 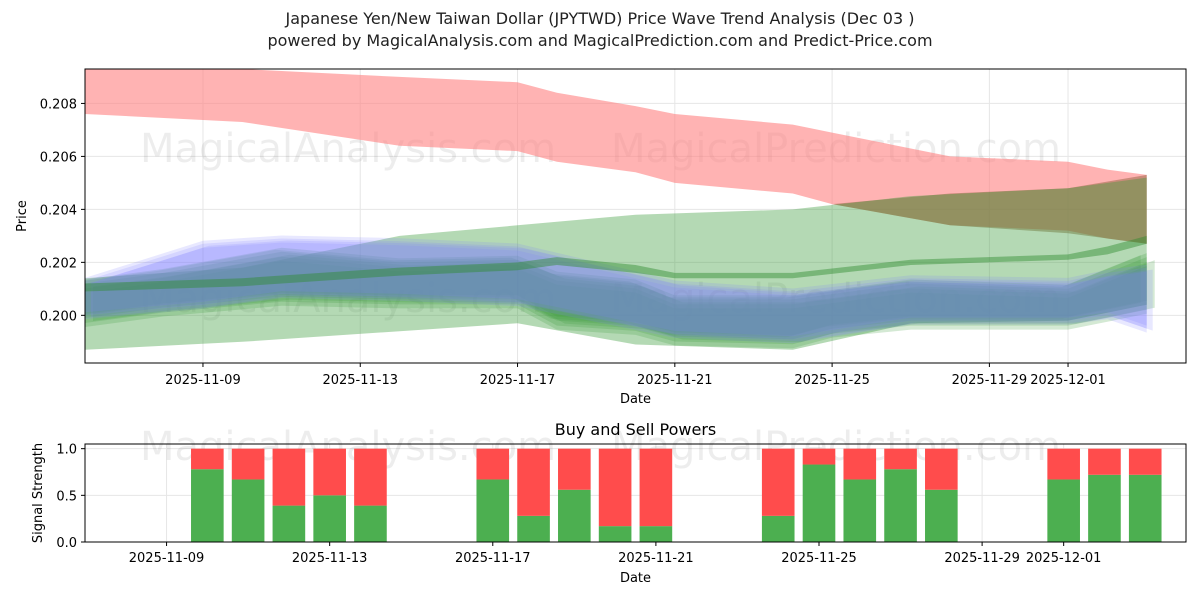 What do you see at coordinates (58, 316) in the screenshot?
I see `y-tick-label: 0.200` at bounding box center [58, 316].